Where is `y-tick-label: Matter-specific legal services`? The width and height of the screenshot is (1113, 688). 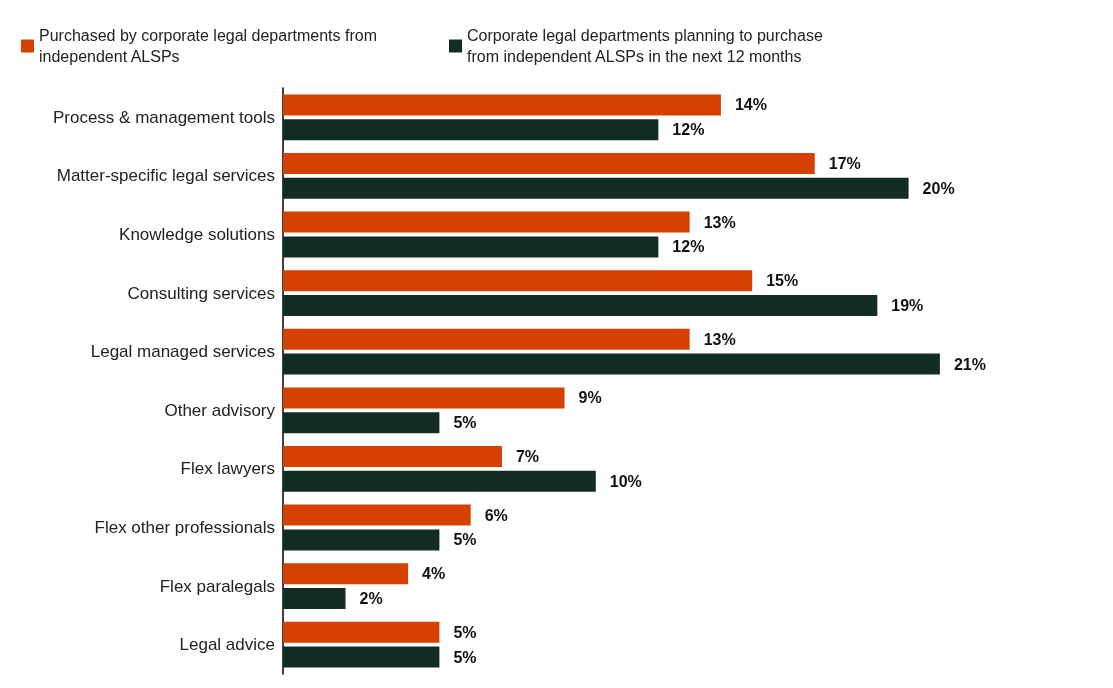 y-tick-label: Matter-specific legal services is located at coordinates (165, 176).